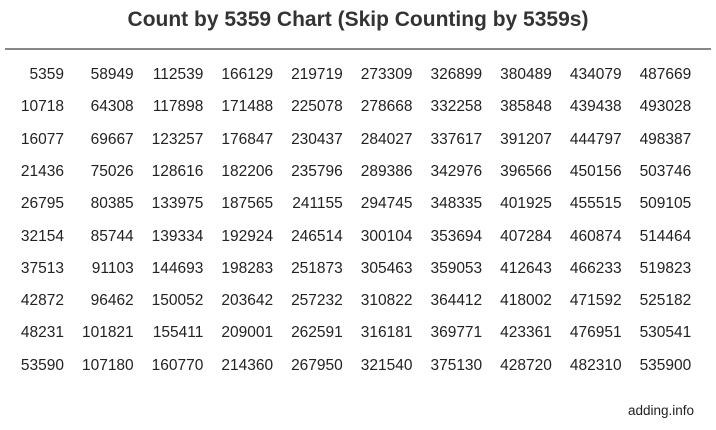 Image resolution: width=716 pixels, height=430 pixels. I want to click on table-cell: 37513, so click(42, 268).